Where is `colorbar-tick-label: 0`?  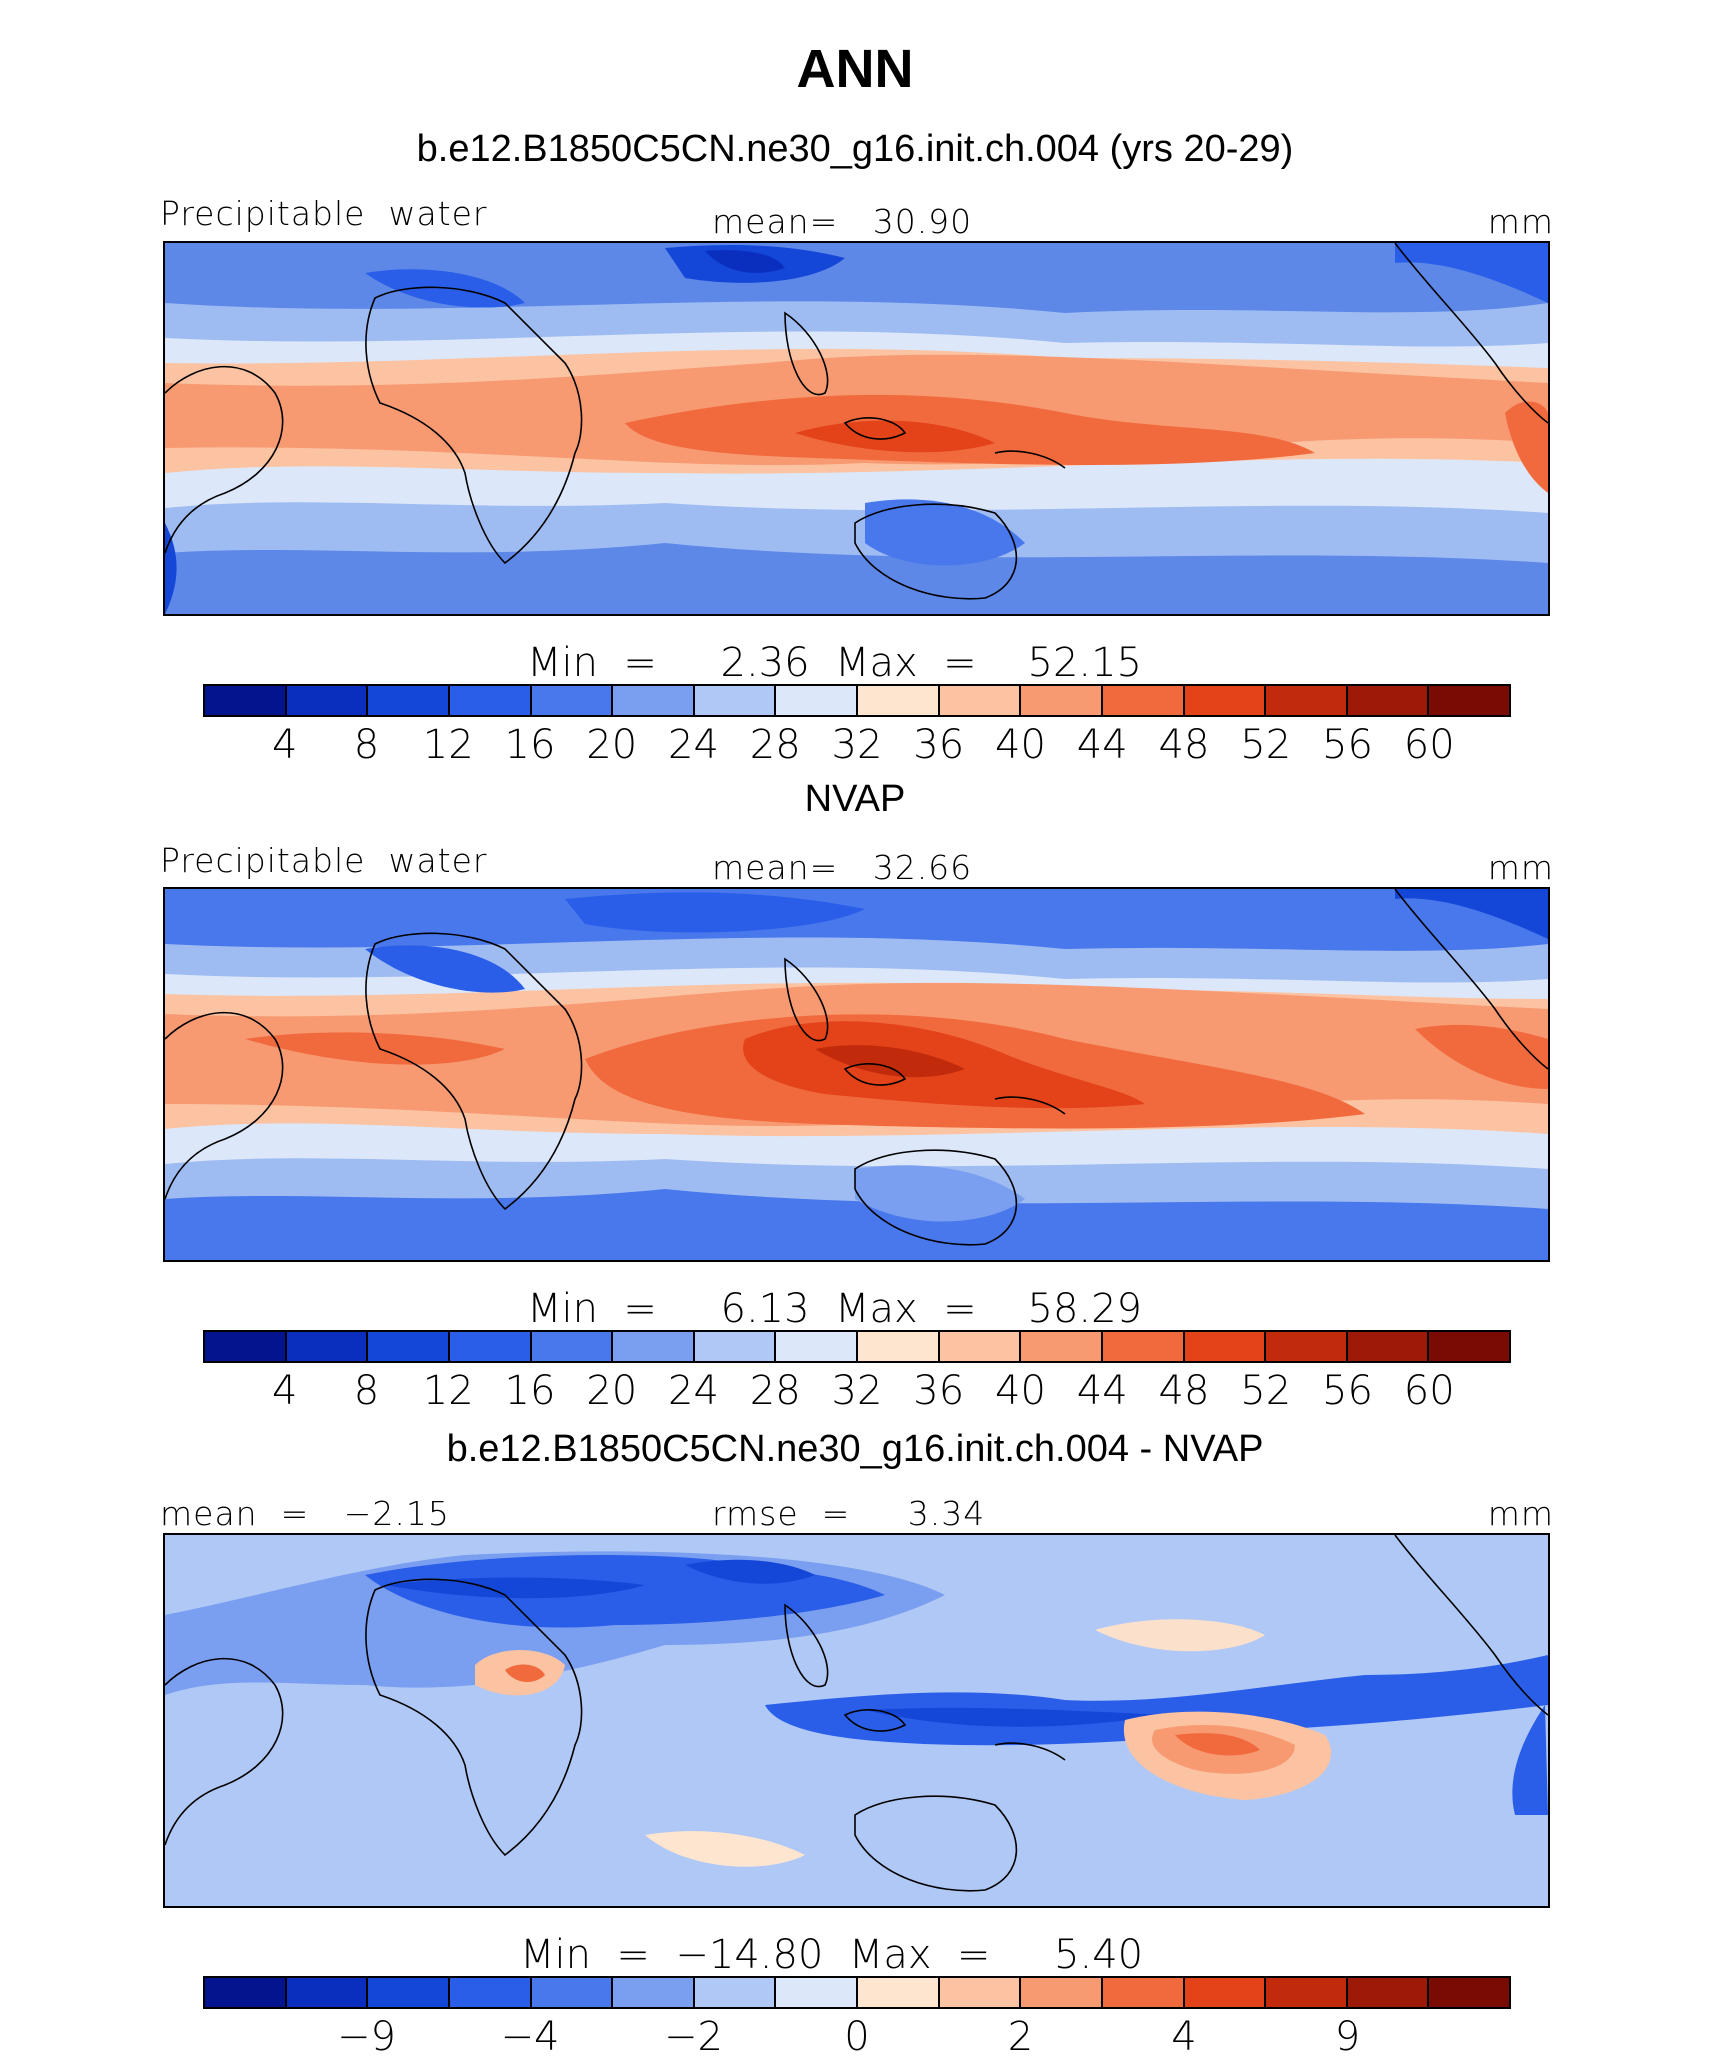 colorbar-tick-label: 0 is located at coordinates (857, 2037).